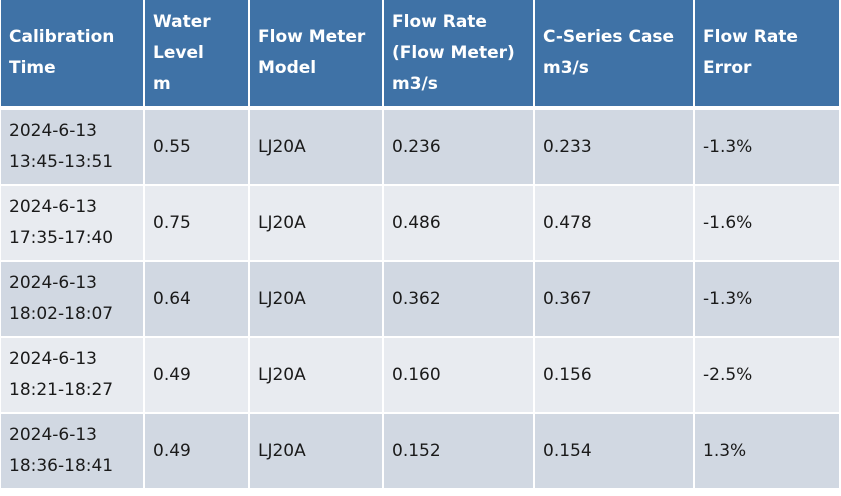 The height and width of the screenshot is (496, 841). What do you see at coordinates (615, 148) in the screenshot?
I see `cell-c-series-case: 0.233` at bounding box center [615, 148].